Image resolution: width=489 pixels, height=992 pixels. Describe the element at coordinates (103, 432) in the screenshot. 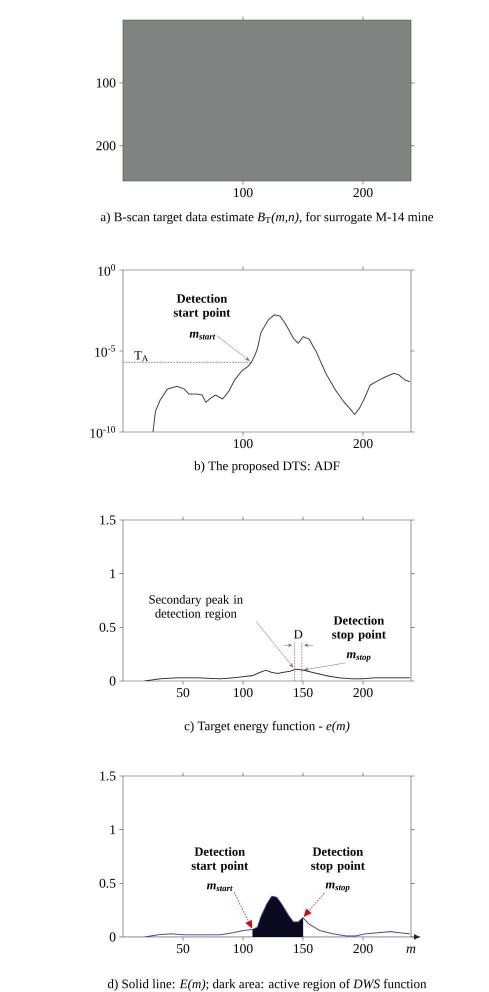

I see `y-tick-label: 10$^{-10}$` at that location.